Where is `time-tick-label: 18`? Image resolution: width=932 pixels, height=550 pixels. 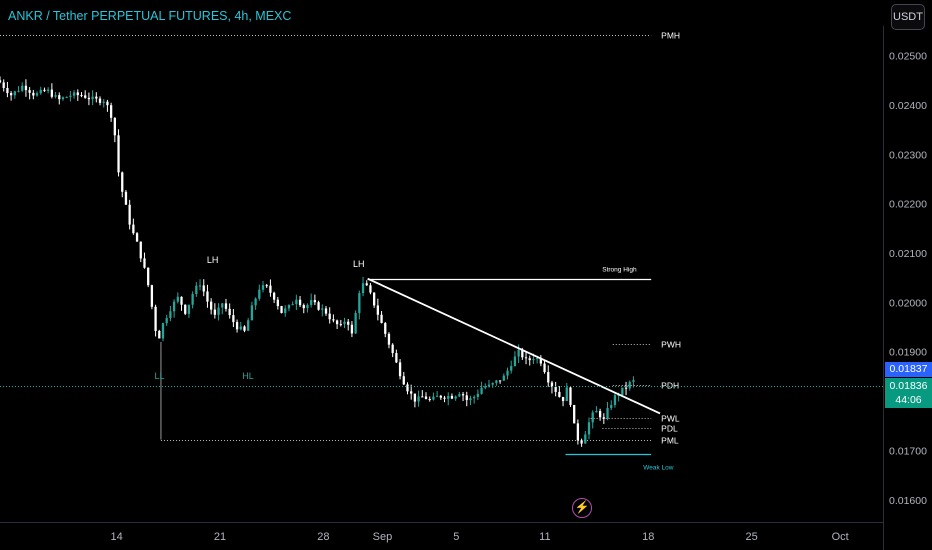 time-tick-label: 18 is located at coordinates (648, 537).